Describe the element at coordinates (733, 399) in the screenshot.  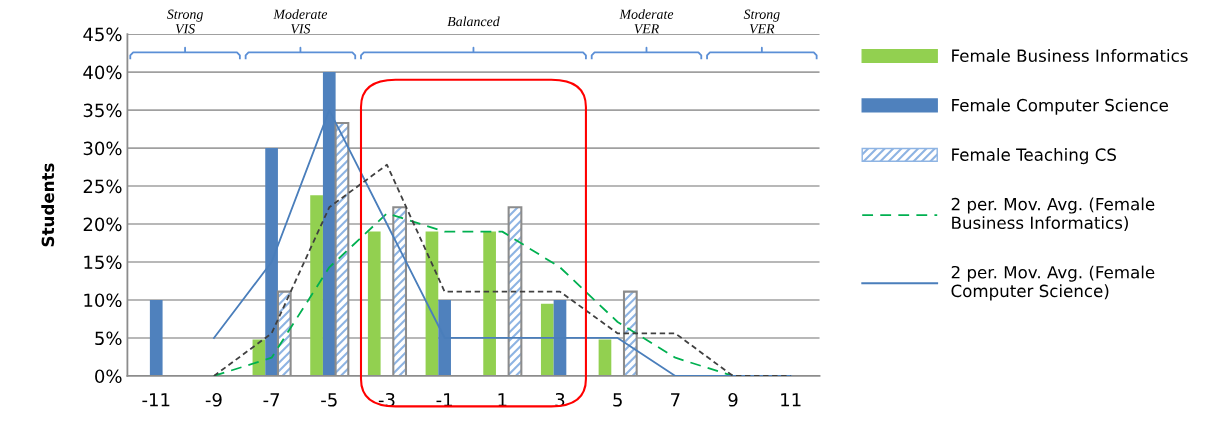
I see `x-tick-label: 9` at that location.